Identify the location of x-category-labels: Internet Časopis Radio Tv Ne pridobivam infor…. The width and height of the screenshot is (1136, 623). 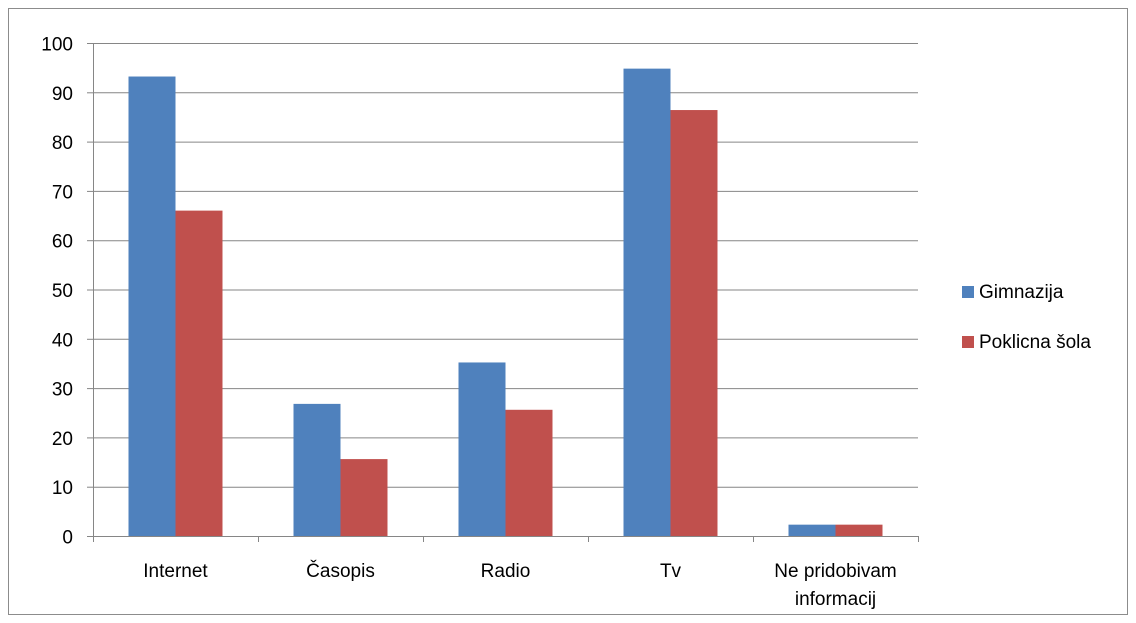
(519, 585).